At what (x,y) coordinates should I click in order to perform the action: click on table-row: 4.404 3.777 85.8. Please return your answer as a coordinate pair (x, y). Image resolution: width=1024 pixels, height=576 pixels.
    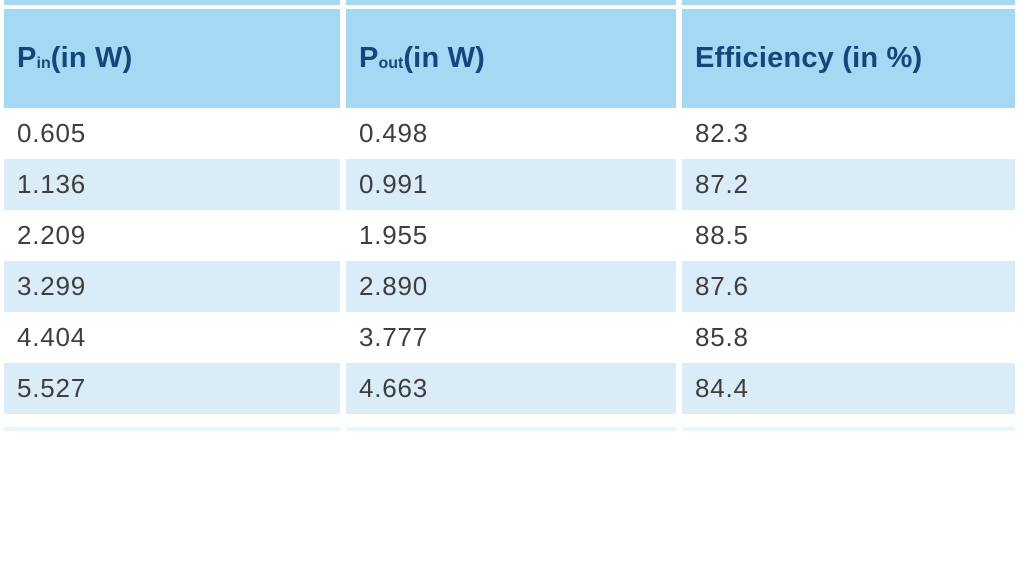
    Looking at the image, I should click on (509, 337).